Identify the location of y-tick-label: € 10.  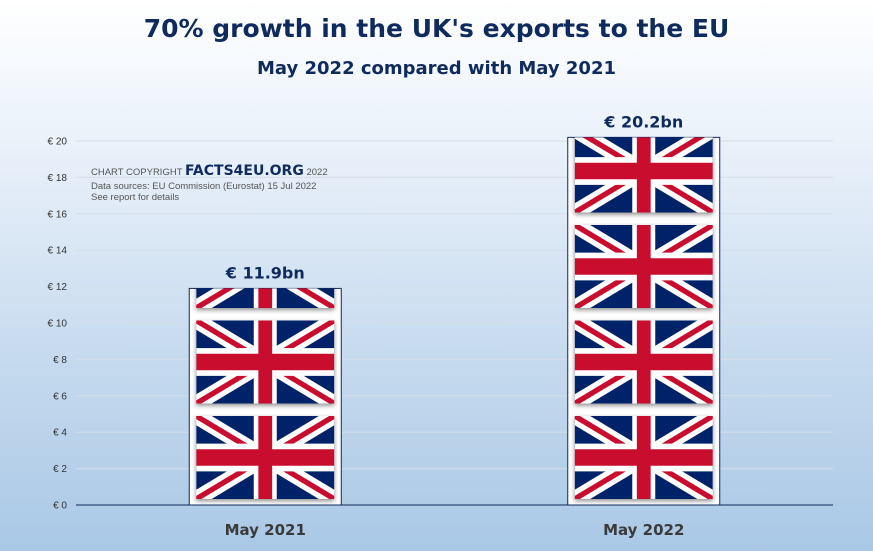
(58, 324).